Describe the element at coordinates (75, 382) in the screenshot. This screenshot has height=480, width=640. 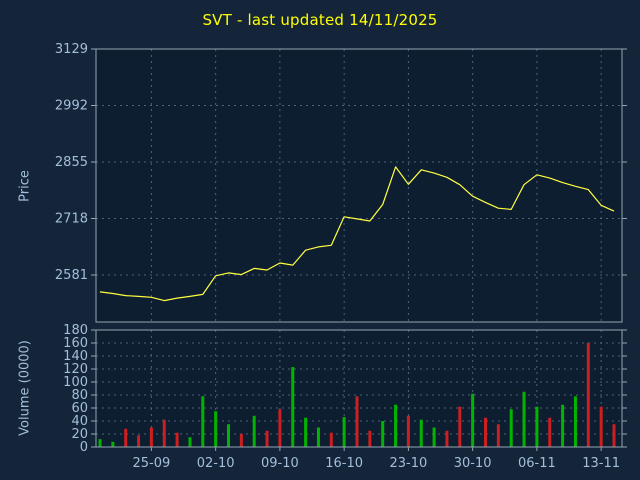
I see `svg-text: 100` at that location.